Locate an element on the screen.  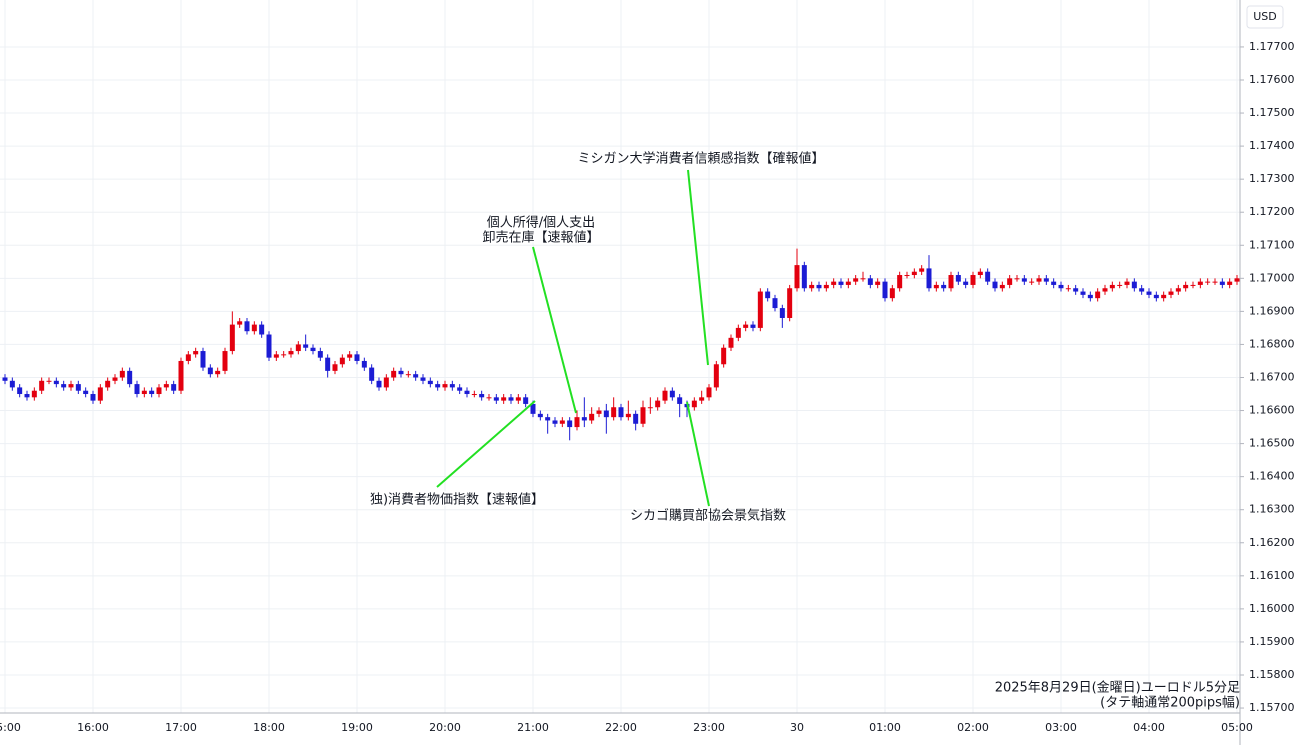
y-tick-label: 1.16700 is located at coordinates (1272, 376).